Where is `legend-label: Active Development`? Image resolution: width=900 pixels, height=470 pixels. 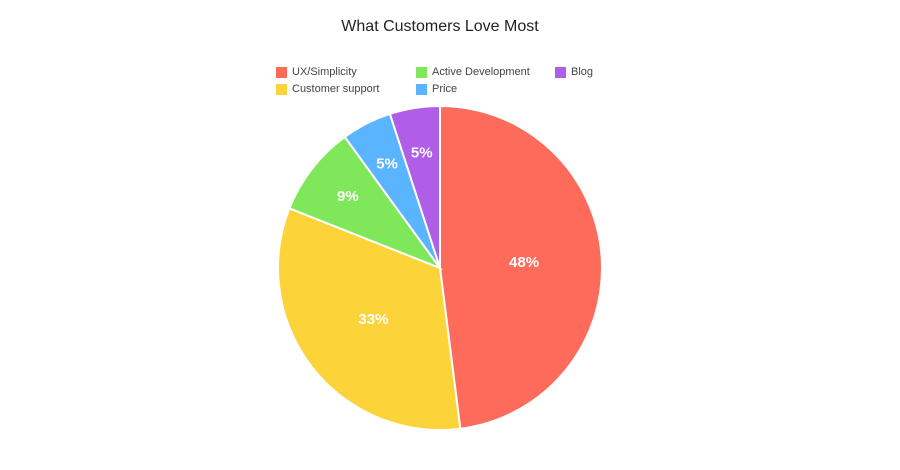
legend-label: Active Development is located at coordinates (481, 72).